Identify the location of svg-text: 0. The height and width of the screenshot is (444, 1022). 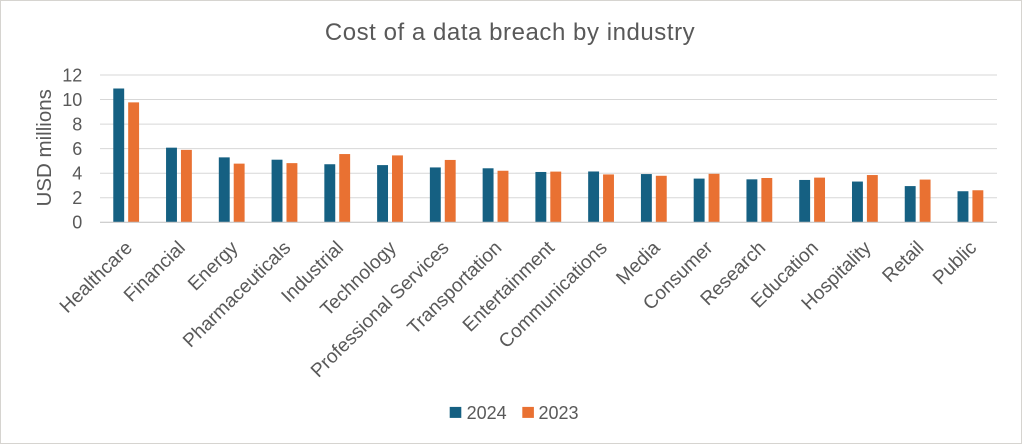
(77, 223).